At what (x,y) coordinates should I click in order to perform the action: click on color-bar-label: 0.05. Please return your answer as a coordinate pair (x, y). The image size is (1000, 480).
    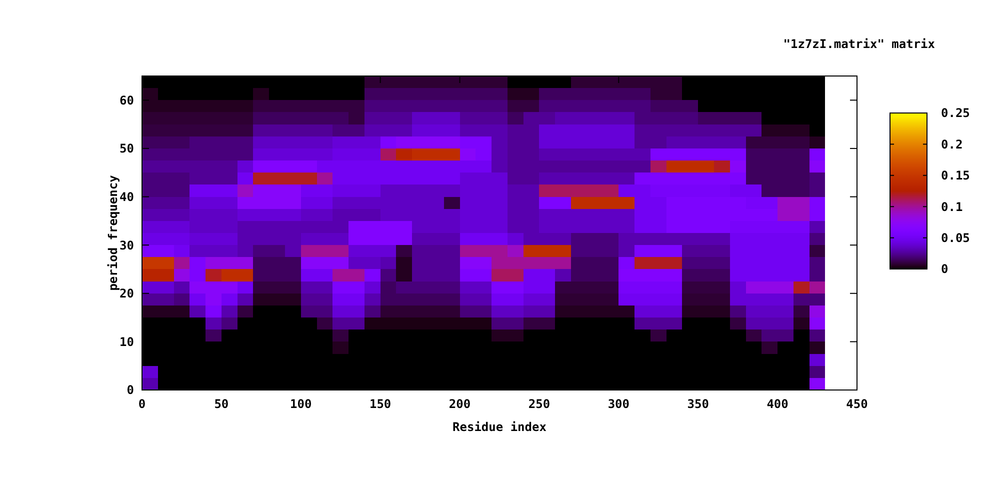
    Looking at the image, I should click on (955, 238).